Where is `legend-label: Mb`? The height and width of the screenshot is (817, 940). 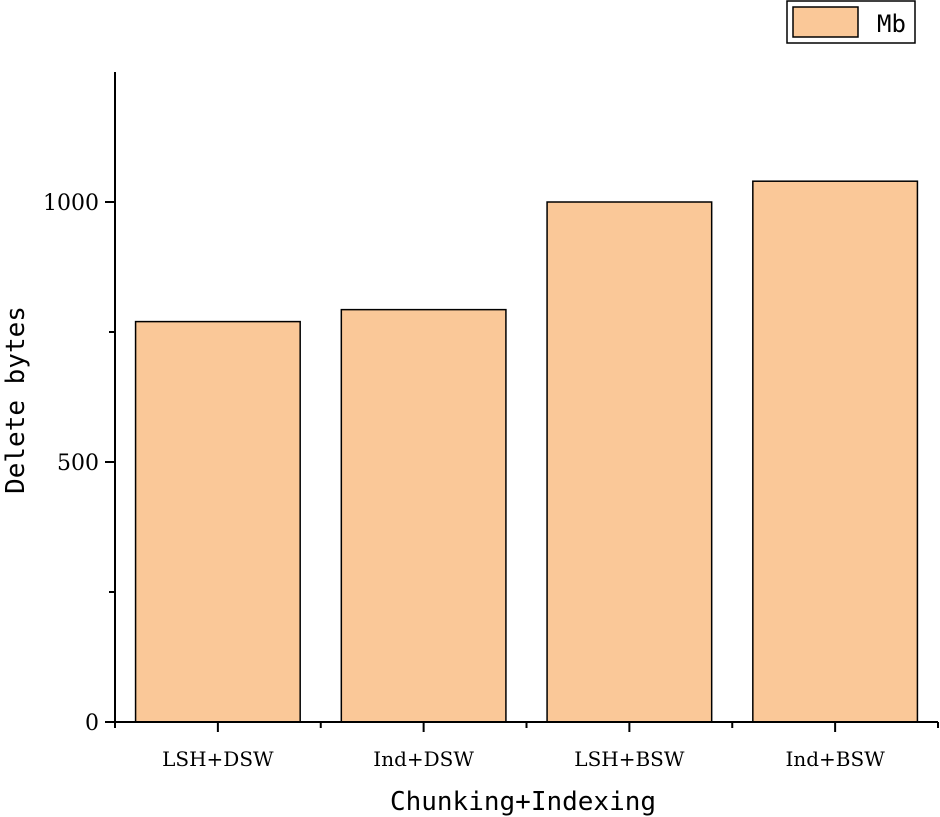
legend-label: Mb is located at coordinates (891, 24).